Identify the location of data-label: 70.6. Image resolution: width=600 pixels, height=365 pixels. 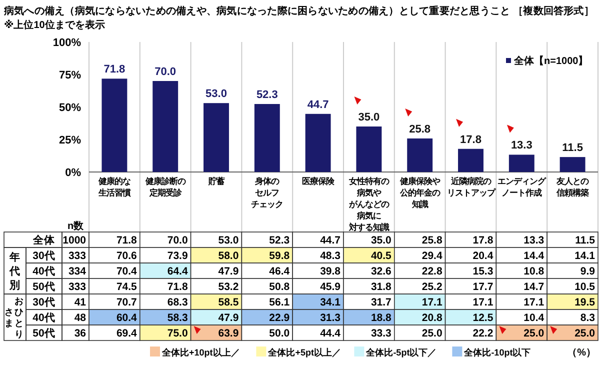
(127, 256).